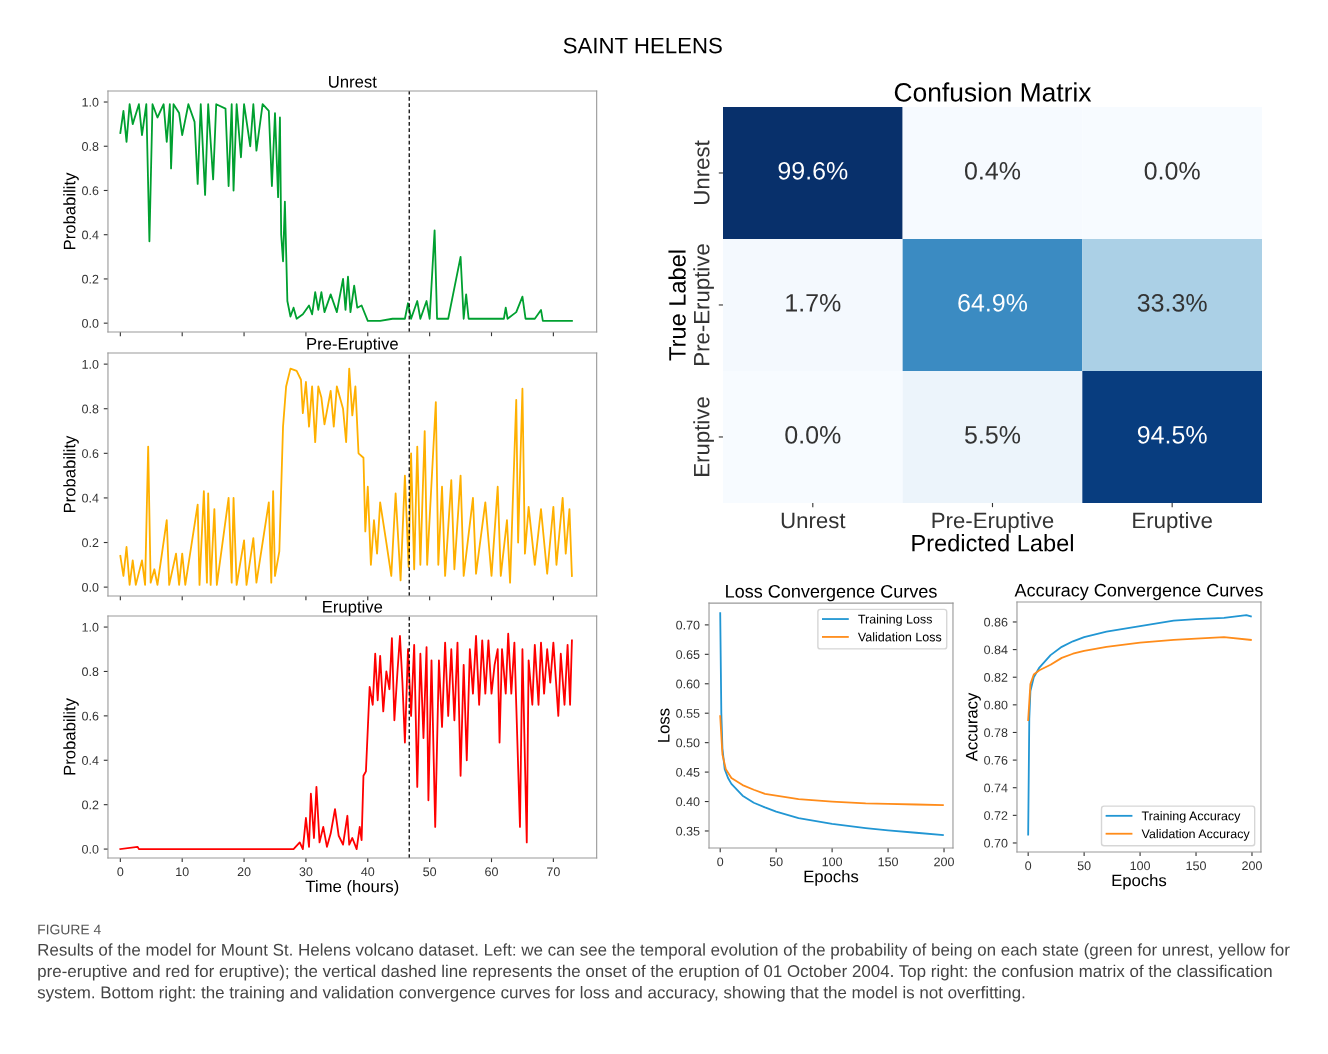  Describe the element at coordinates (703, 304) in the screenshot. I see `y-tick-label: Pre-Eruptive` at that location.